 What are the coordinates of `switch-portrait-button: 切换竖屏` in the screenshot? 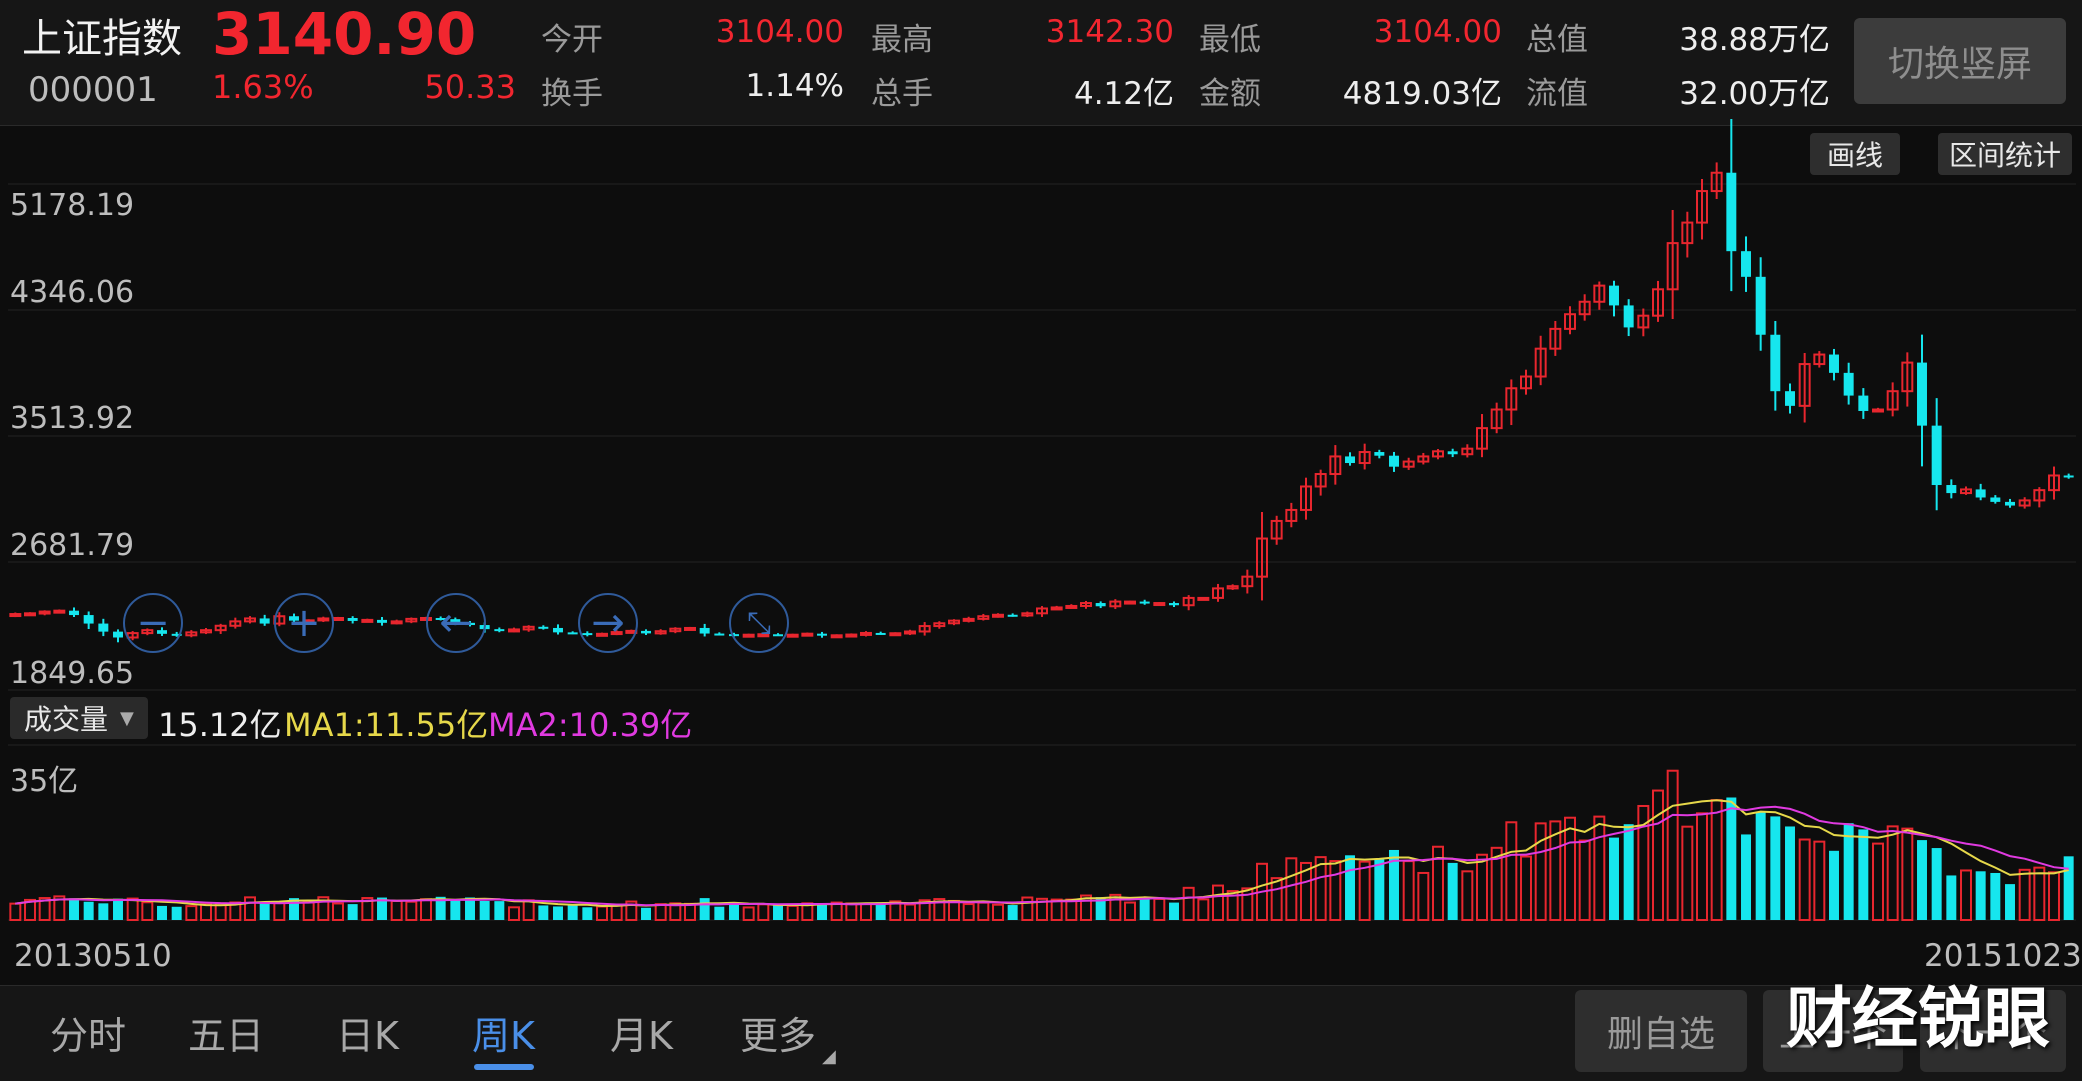 It's located at (1960, 61).